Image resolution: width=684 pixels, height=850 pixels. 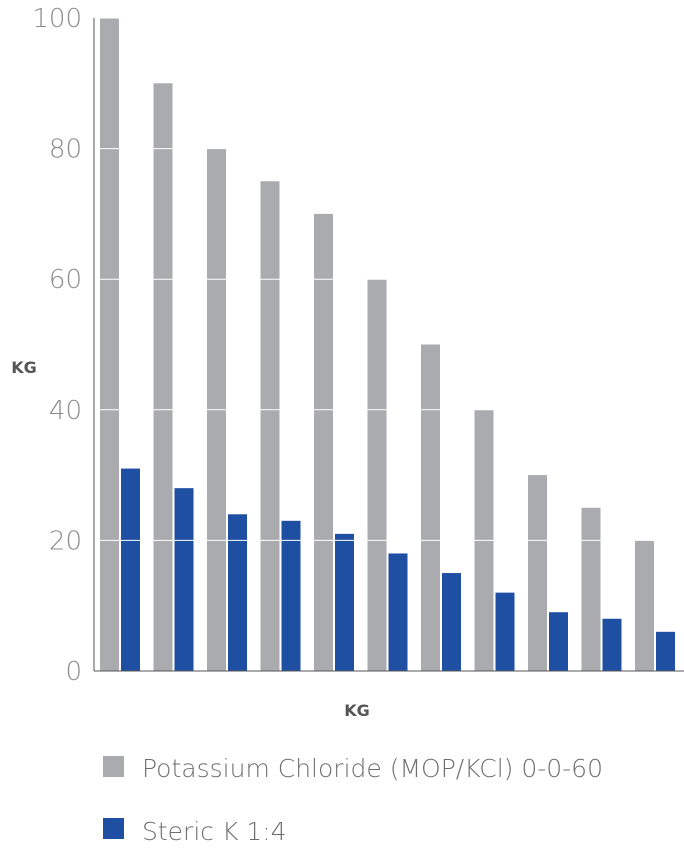 What do you see at coordinates (357, 710) in the screenshot?
I see `x-axis-title: KG` at bounding box center [357, 710].